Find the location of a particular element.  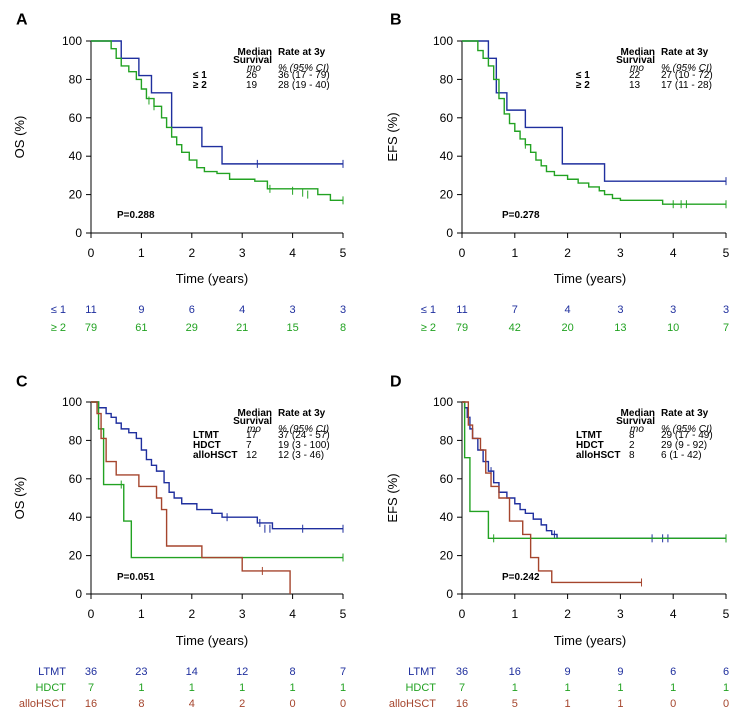

panel-c-series-HDCT is located at coordinates (217, 480).